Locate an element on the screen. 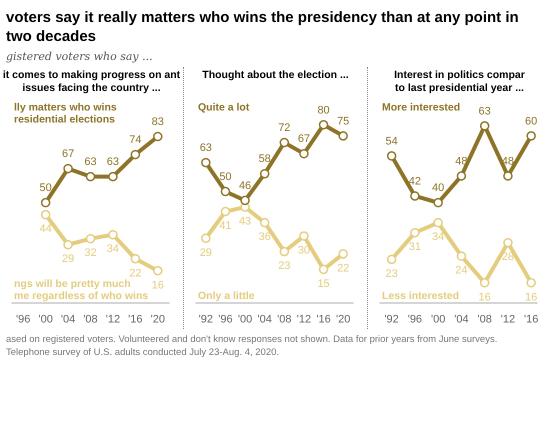 This screenshot has height=440, width=550. data-label: 30 is located at coordinates (304, 250).